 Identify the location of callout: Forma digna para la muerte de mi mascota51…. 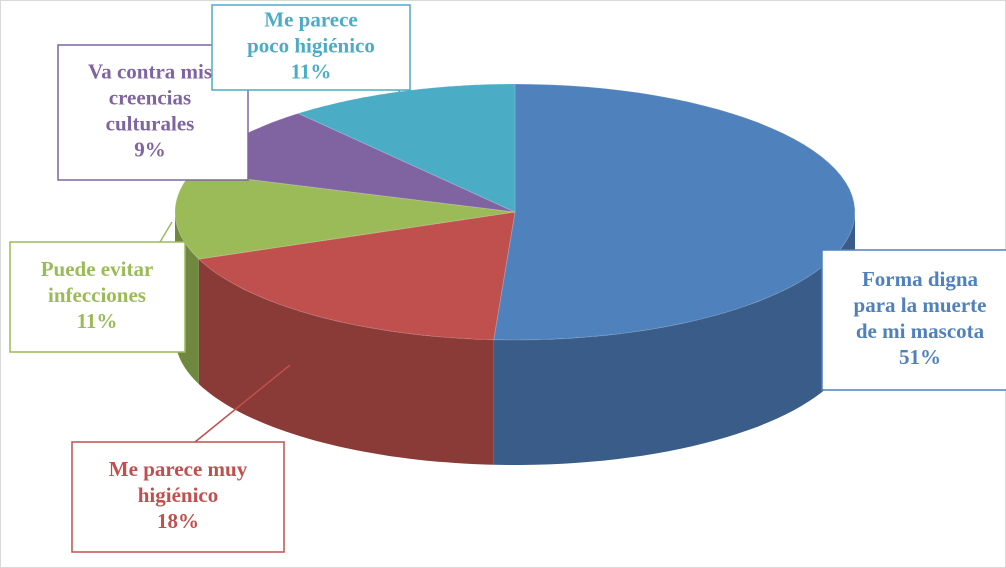
(887, 297).